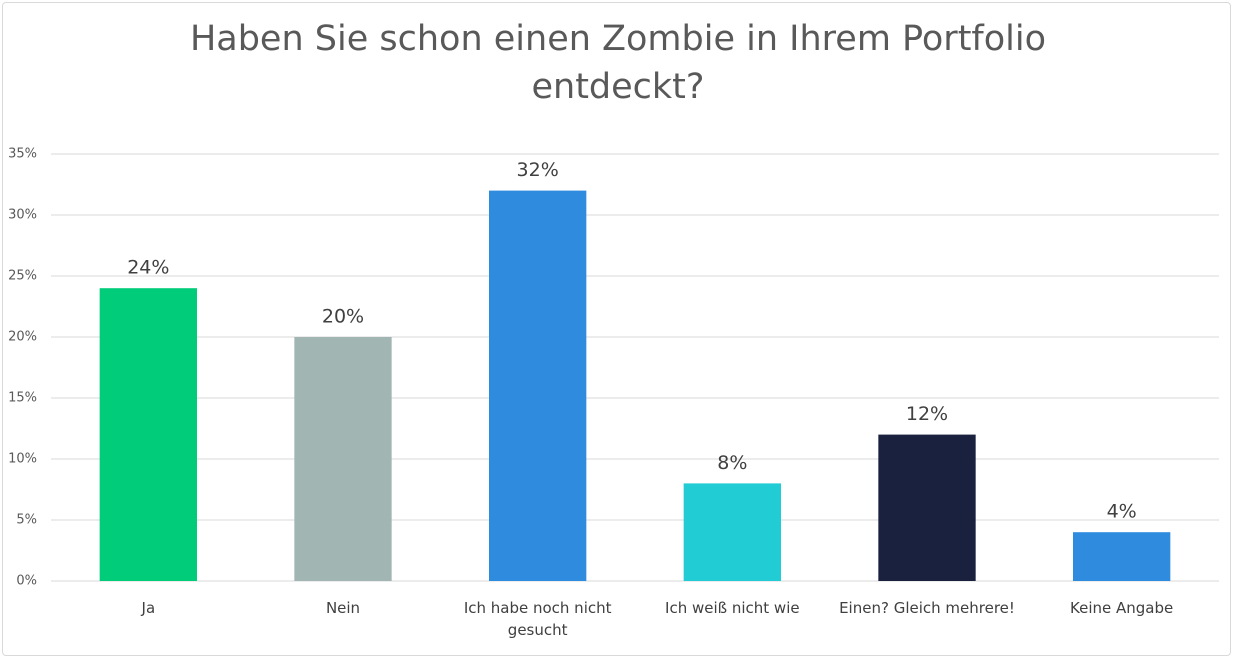  Describe the element at coordinates (343, 317) in the screenshot. I see `value-label: 20%` at that location.